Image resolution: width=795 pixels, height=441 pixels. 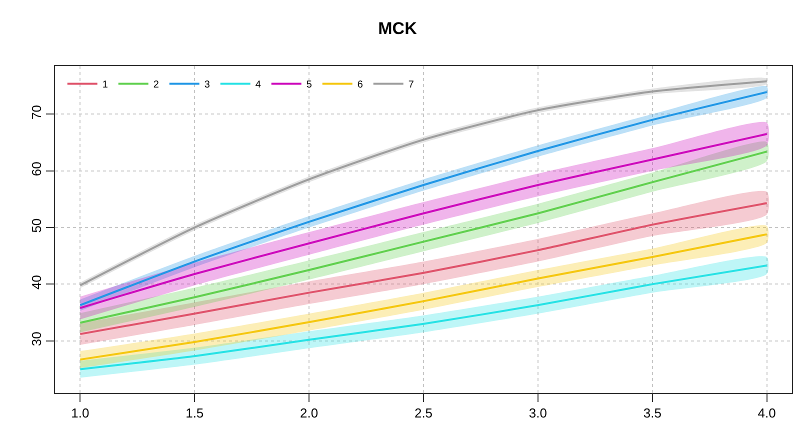 What do you see at coordinates (360, 85) in the screenshot?
I see `legend-label: 6` at bounding box center [360, 85].